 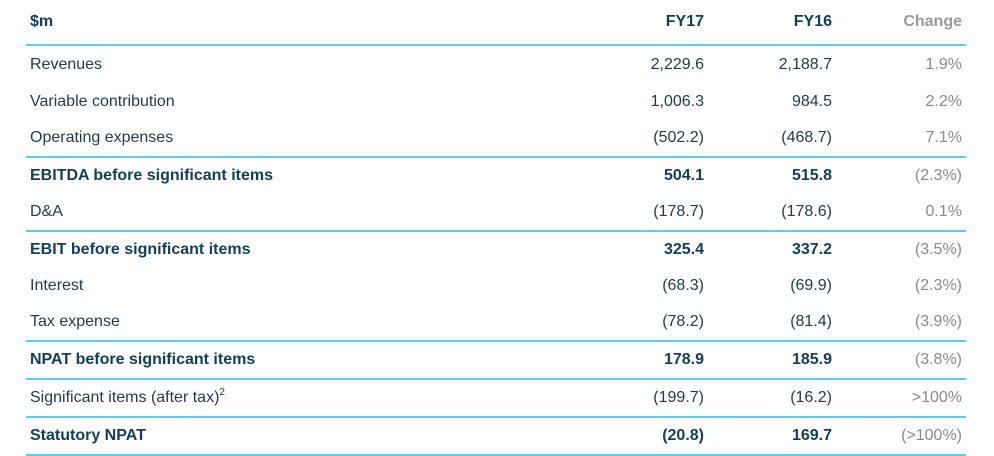 What do you see at coordinates (943, 101) in the screenshot?
I see `row-change-value: 2.2%` at bounding box center [943, 101].